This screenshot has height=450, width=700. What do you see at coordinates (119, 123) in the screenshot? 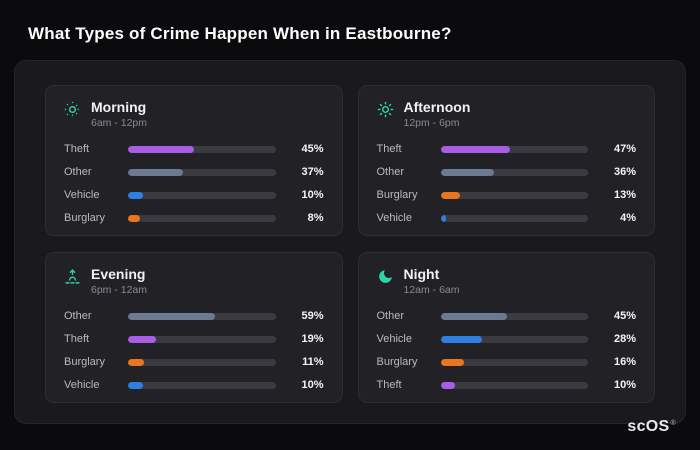
I see `card-subtitle: 6am - 12pm` at bounding box center [119, 123].